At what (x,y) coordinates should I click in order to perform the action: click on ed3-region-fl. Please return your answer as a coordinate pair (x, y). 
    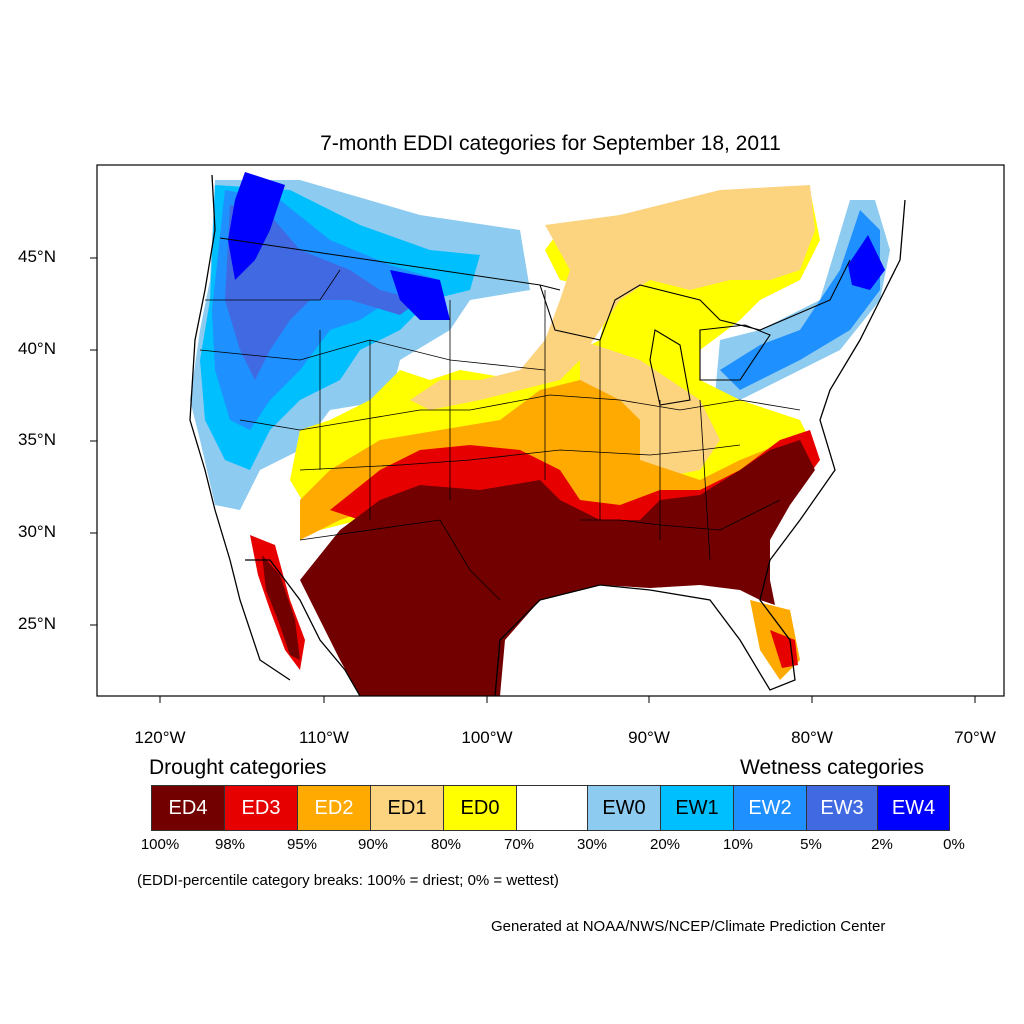
    Looking at the image, I should click on (784, 649).